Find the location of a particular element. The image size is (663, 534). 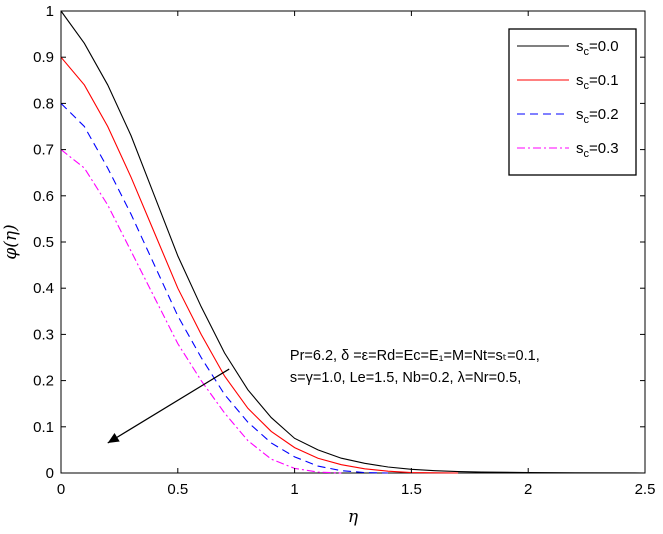

legend-label-0: sc=0.0 is located at coordinates (597, 48).